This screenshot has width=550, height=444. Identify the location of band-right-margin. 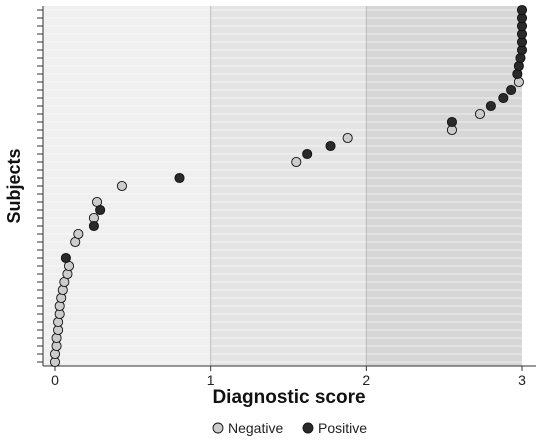
(529, 186).